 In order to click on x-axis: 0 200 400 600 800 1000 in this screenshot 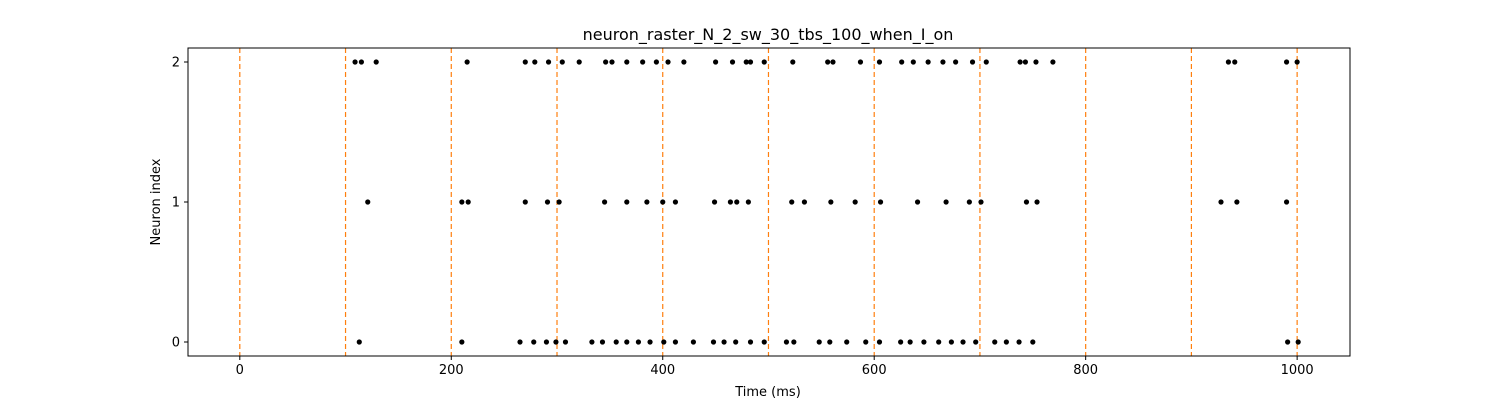, I will do `click(775, 367)`.